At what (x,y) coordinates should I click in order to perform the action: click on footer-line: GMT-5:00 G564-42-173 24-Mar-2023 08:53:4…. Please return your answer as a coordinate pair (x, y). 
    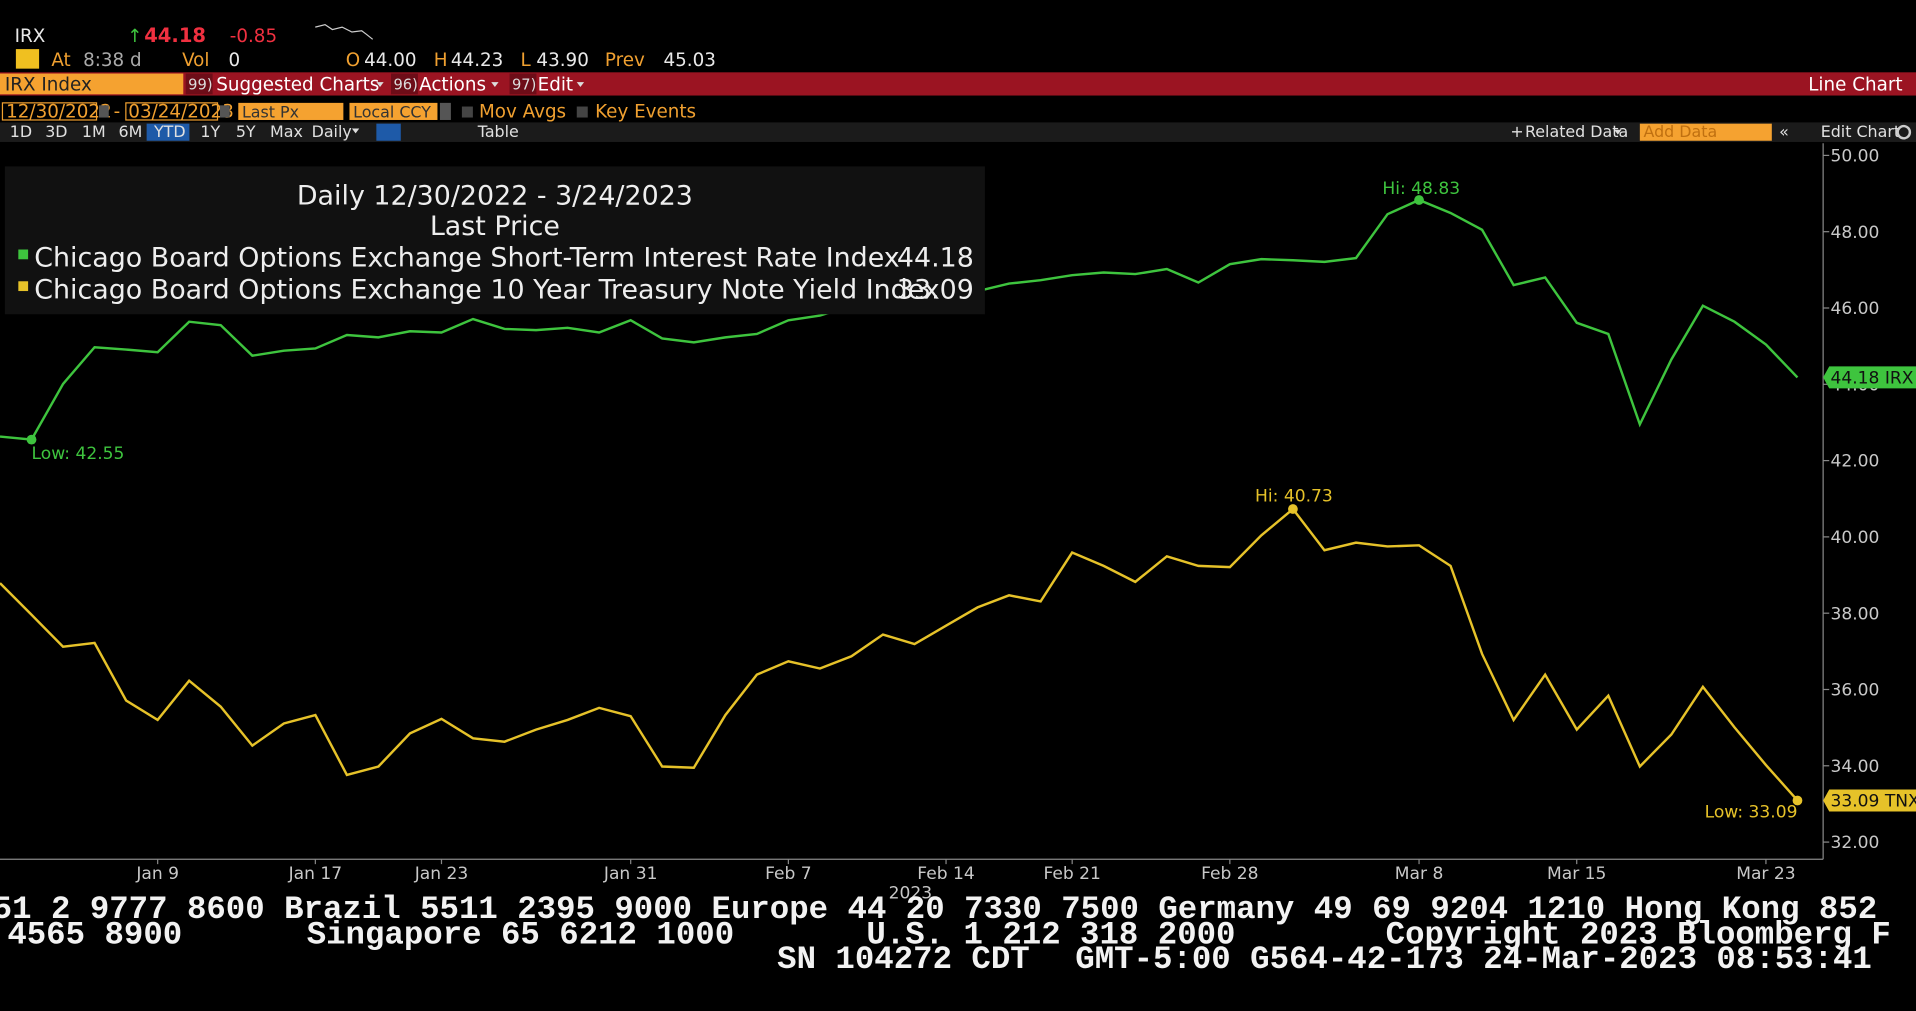
    Looking at the image, I should click on (1473, 959).